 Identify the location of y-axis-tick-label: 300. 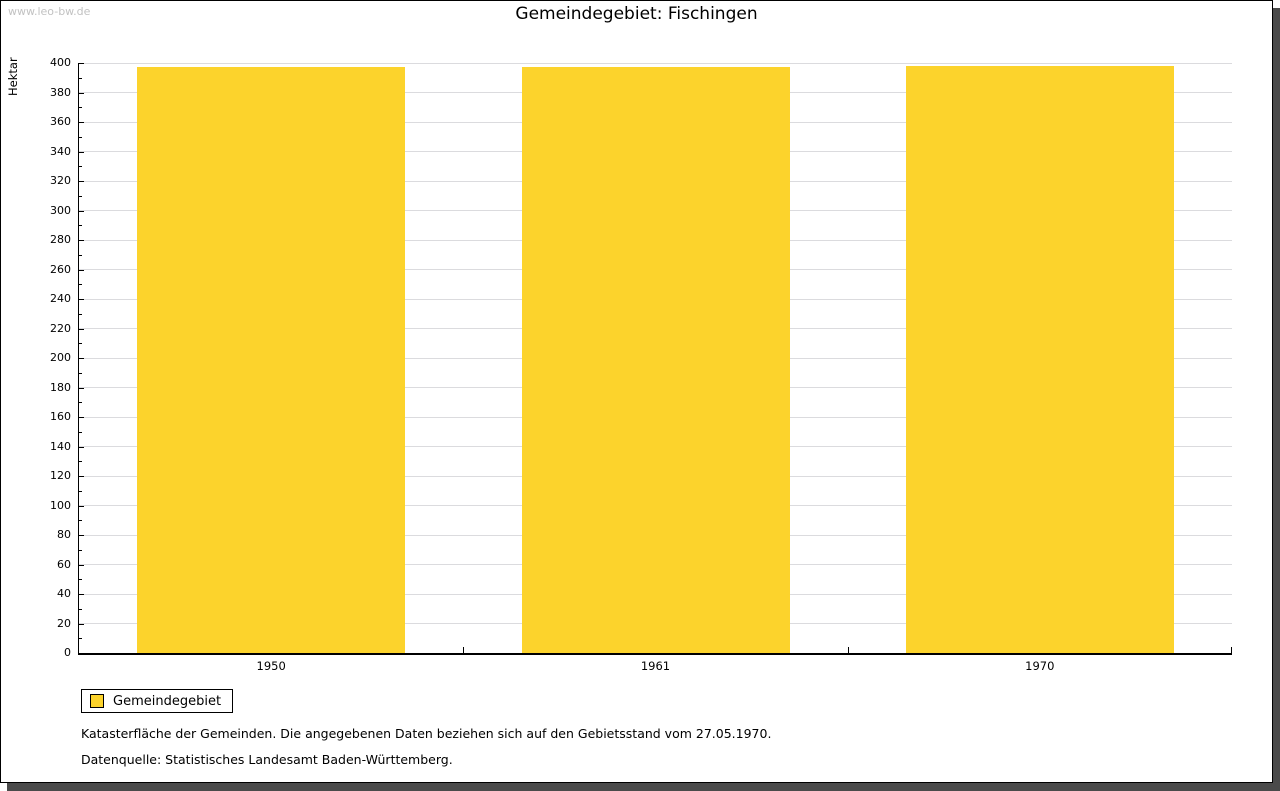
(60, 210).